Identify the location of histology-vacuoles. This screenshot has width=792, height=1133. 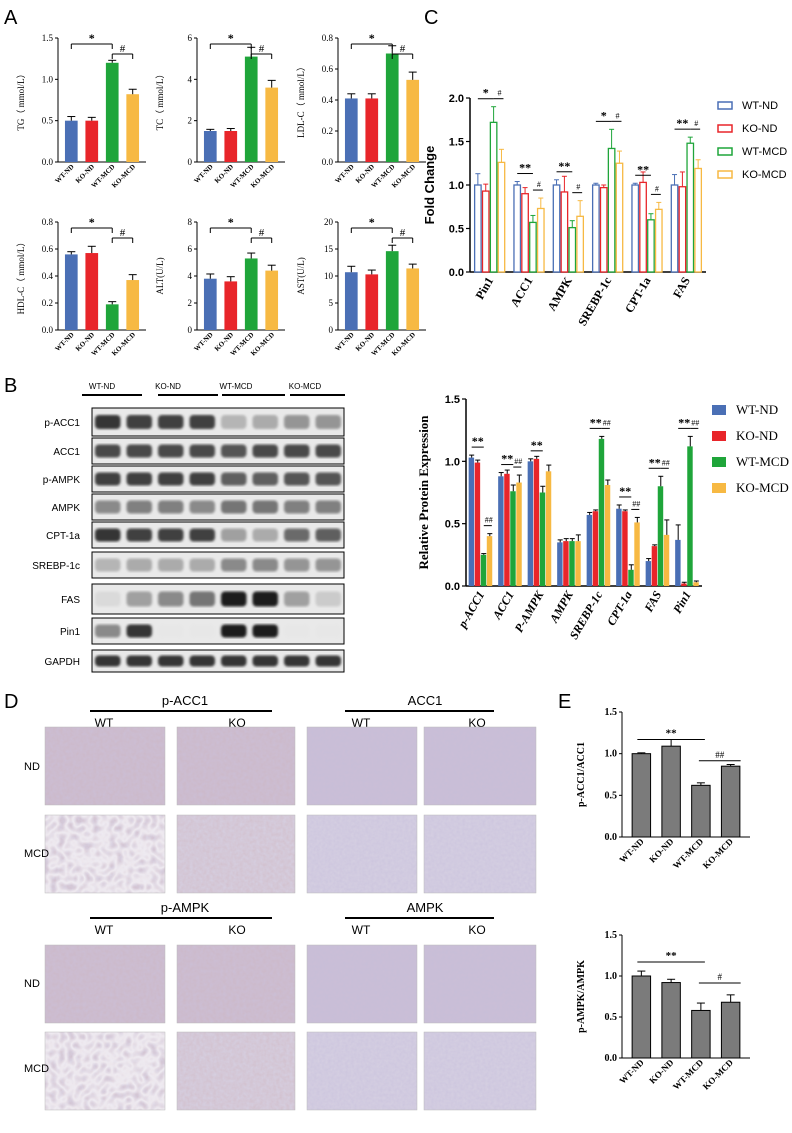
(105, 854).